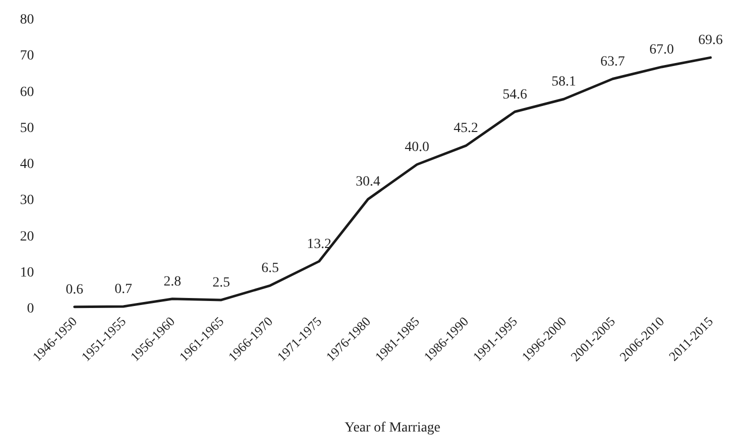 The height and width of the screenshot is (444, 753). I want to click on y-tick-label: 0, so click(30, 309).